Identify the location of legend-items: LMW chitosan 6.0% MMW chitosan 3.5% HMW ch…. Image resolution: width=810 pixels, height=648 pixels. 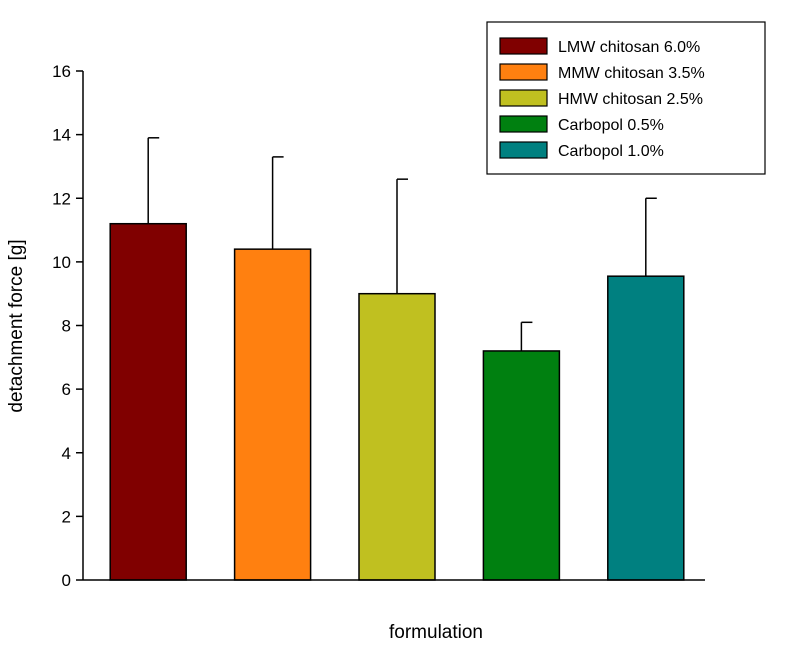
(602, 98).